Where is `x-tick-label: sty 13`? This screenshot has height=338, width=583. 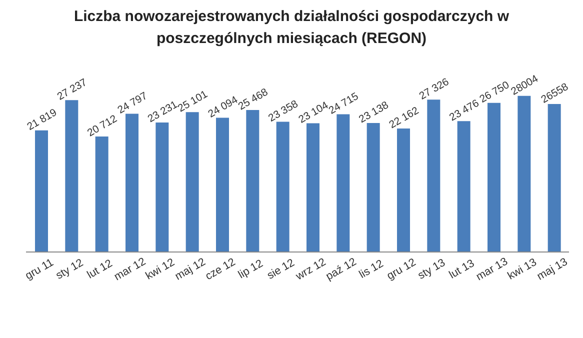
x-tick-label: sty 13 is located at coordinates (432, 269).